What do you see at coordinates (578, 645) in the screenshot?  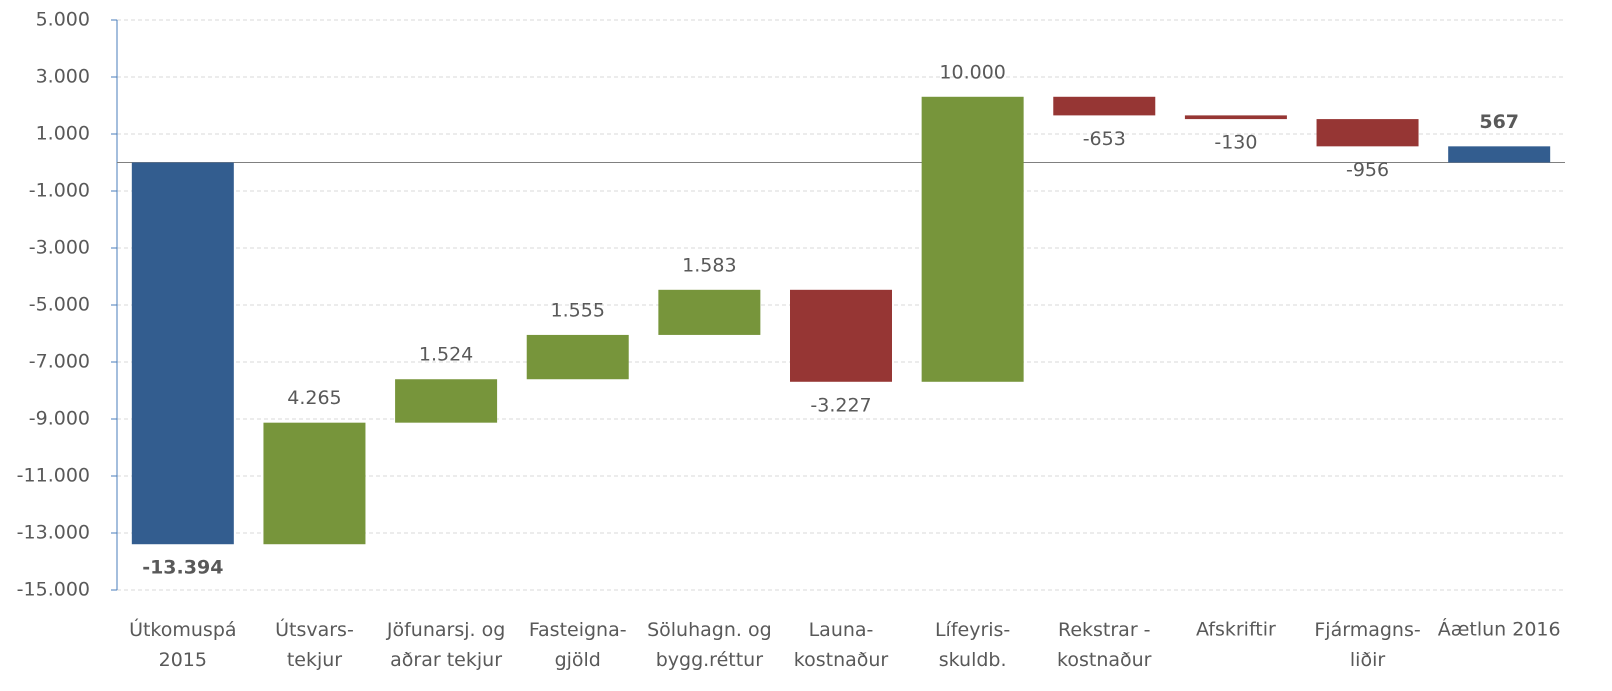 I see `x-tick-label: Fasteigna-gjöld` at bounding box center [578, 645].